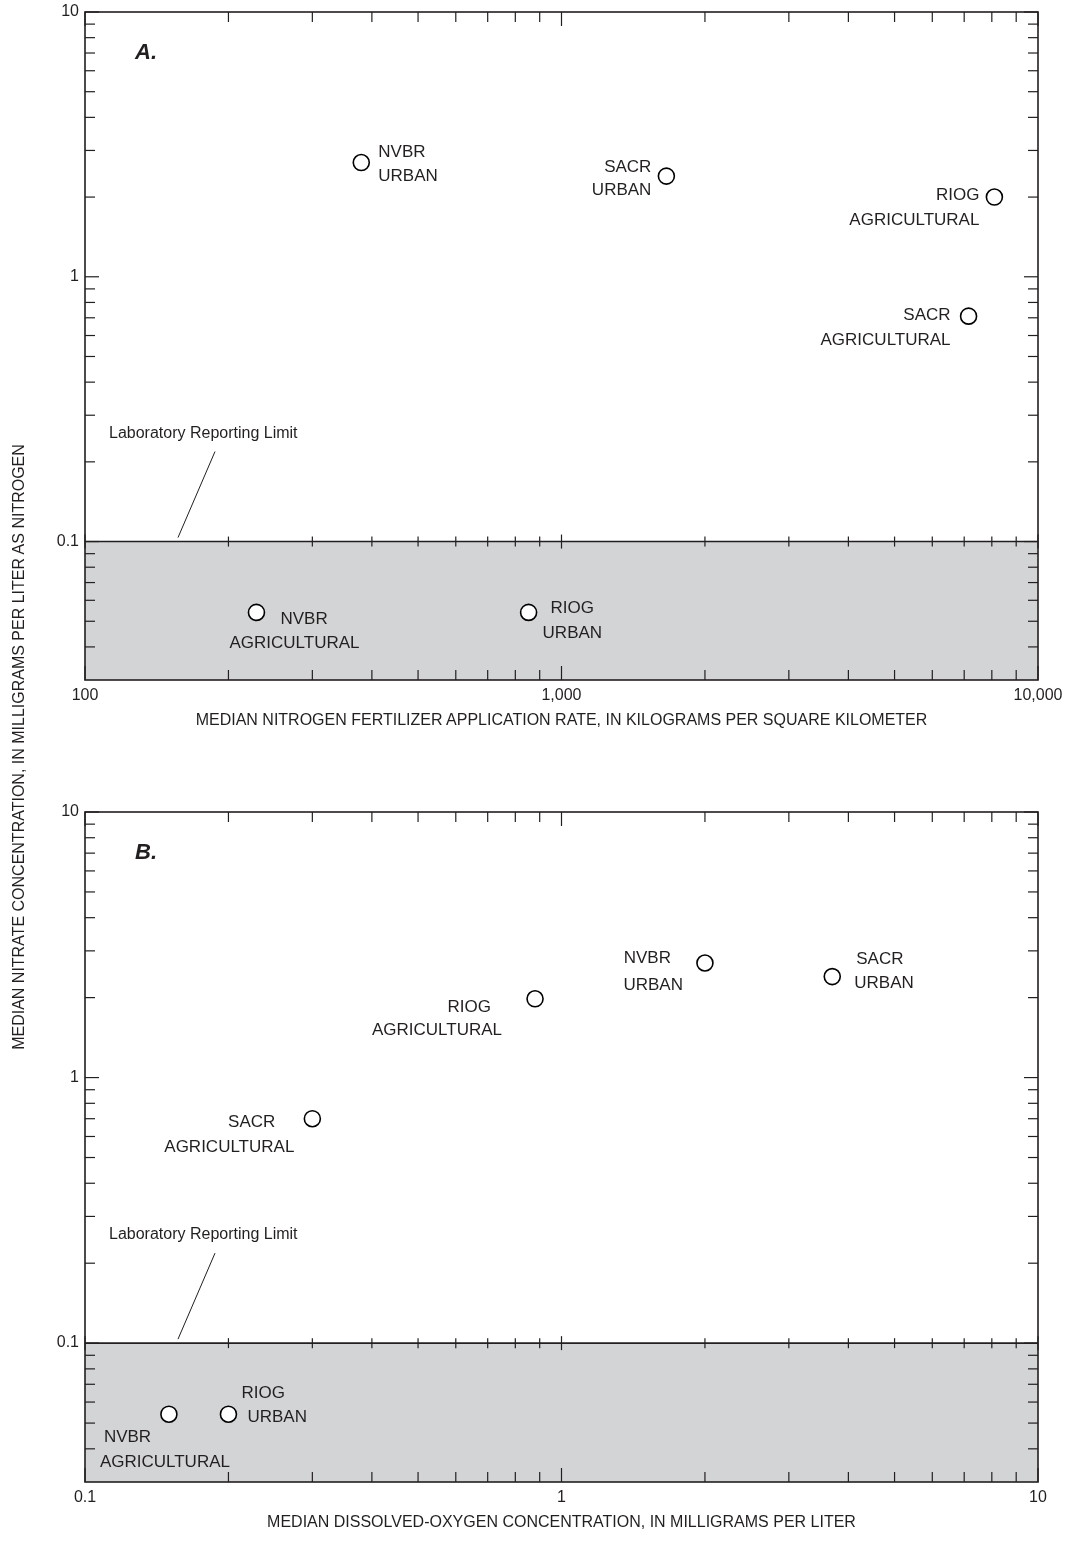 The height and width of the screenshot is (1542, 1068). What do you see at coordinates (1038, 694) in the screenshot?
I see `x-tick-label: 10,000` at bounding box center [1038, 694].